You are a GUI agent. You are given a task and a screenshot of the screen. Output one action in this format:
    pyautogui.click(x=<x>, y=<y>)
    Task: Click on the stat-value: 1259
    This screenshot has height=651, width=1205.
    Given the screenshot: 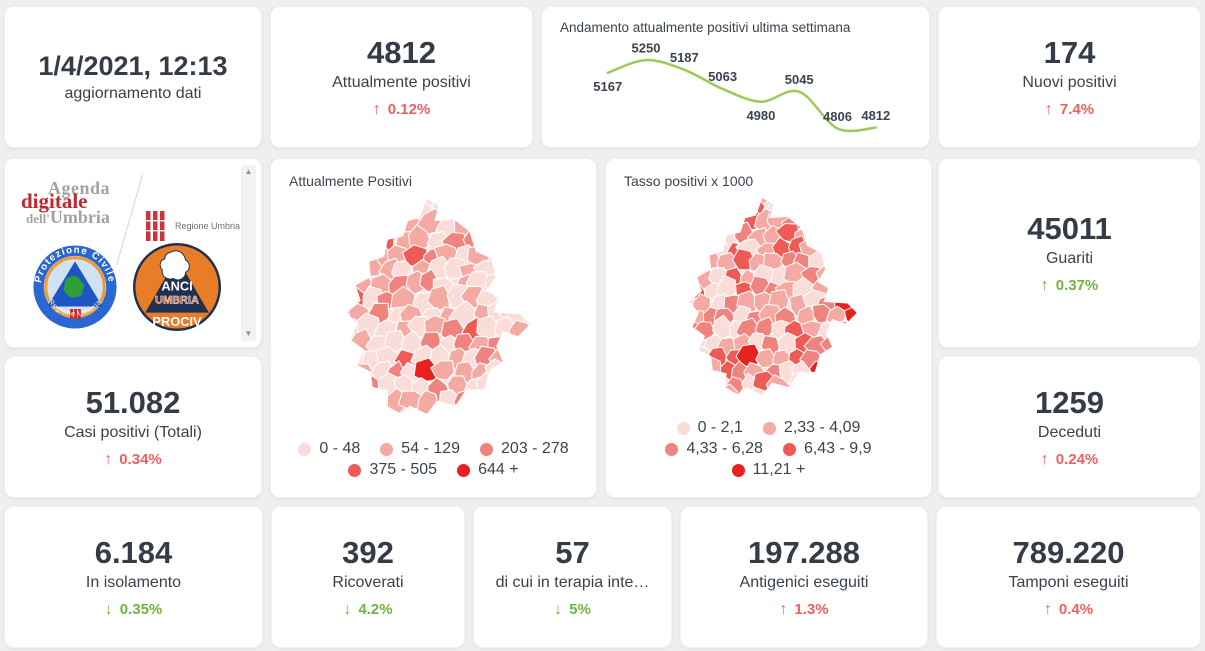 What is the action you would take?
    pyautogui.click(x=1069, y=403)
    